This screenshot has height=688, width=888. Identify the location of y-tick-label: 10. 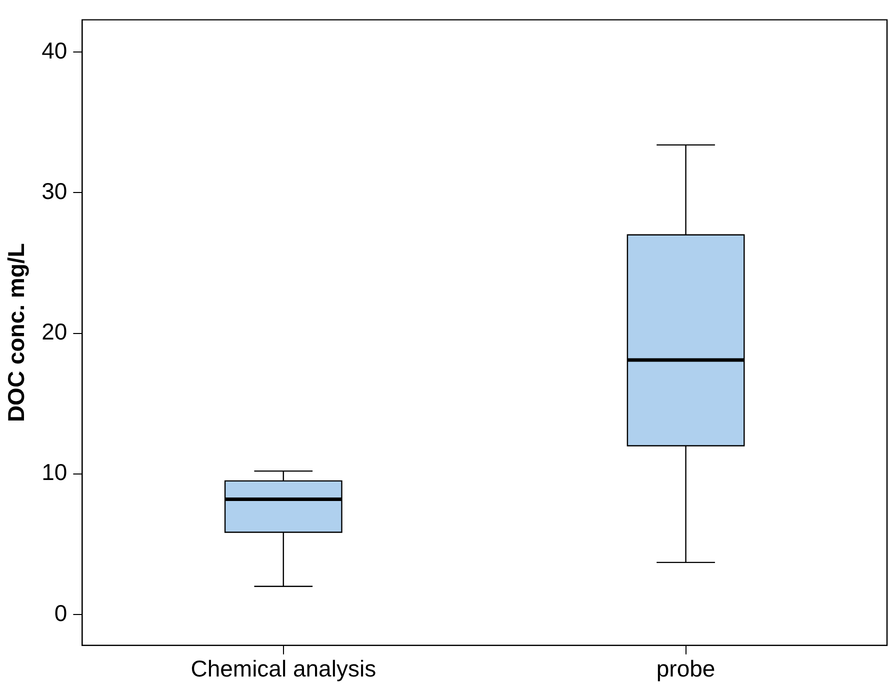
(55, 472).